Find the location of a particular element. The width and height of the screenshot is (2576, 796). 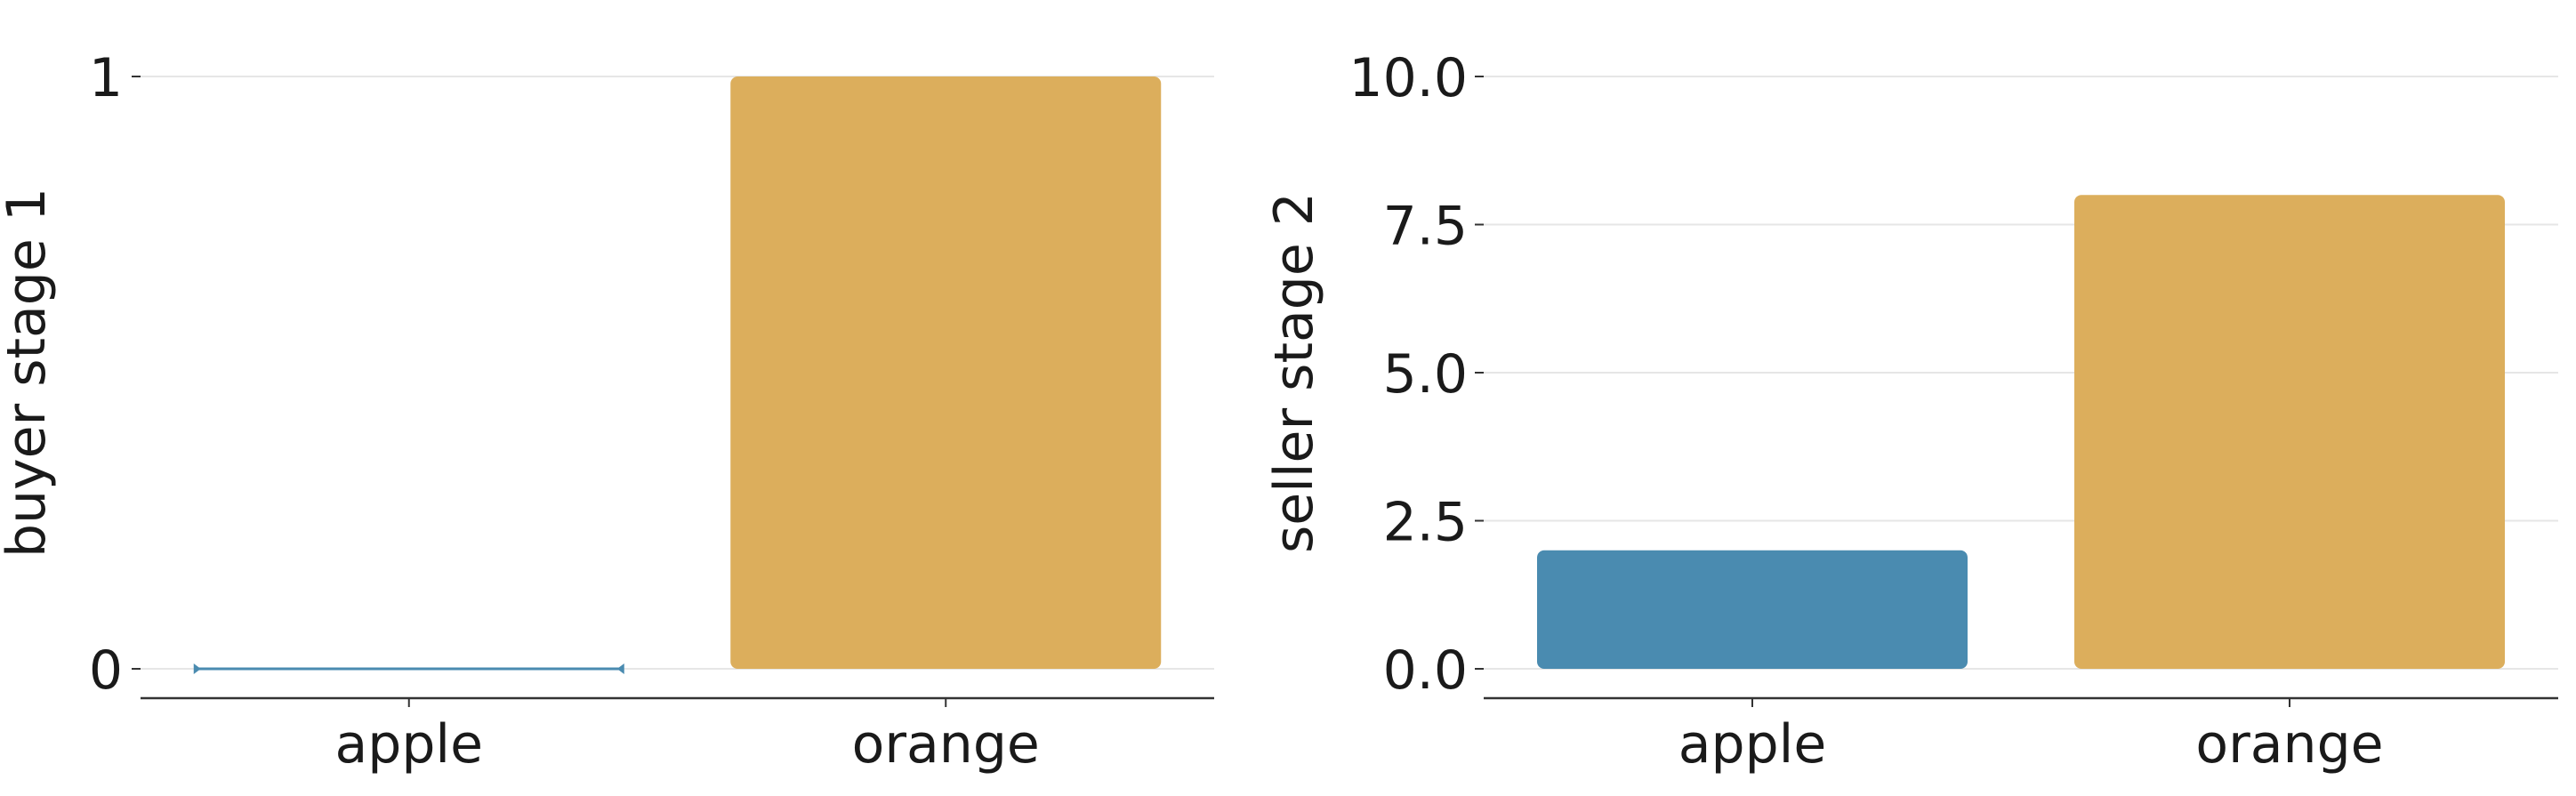

y-axis-label: seller stage 2 is located at coordinates (1294, 372).